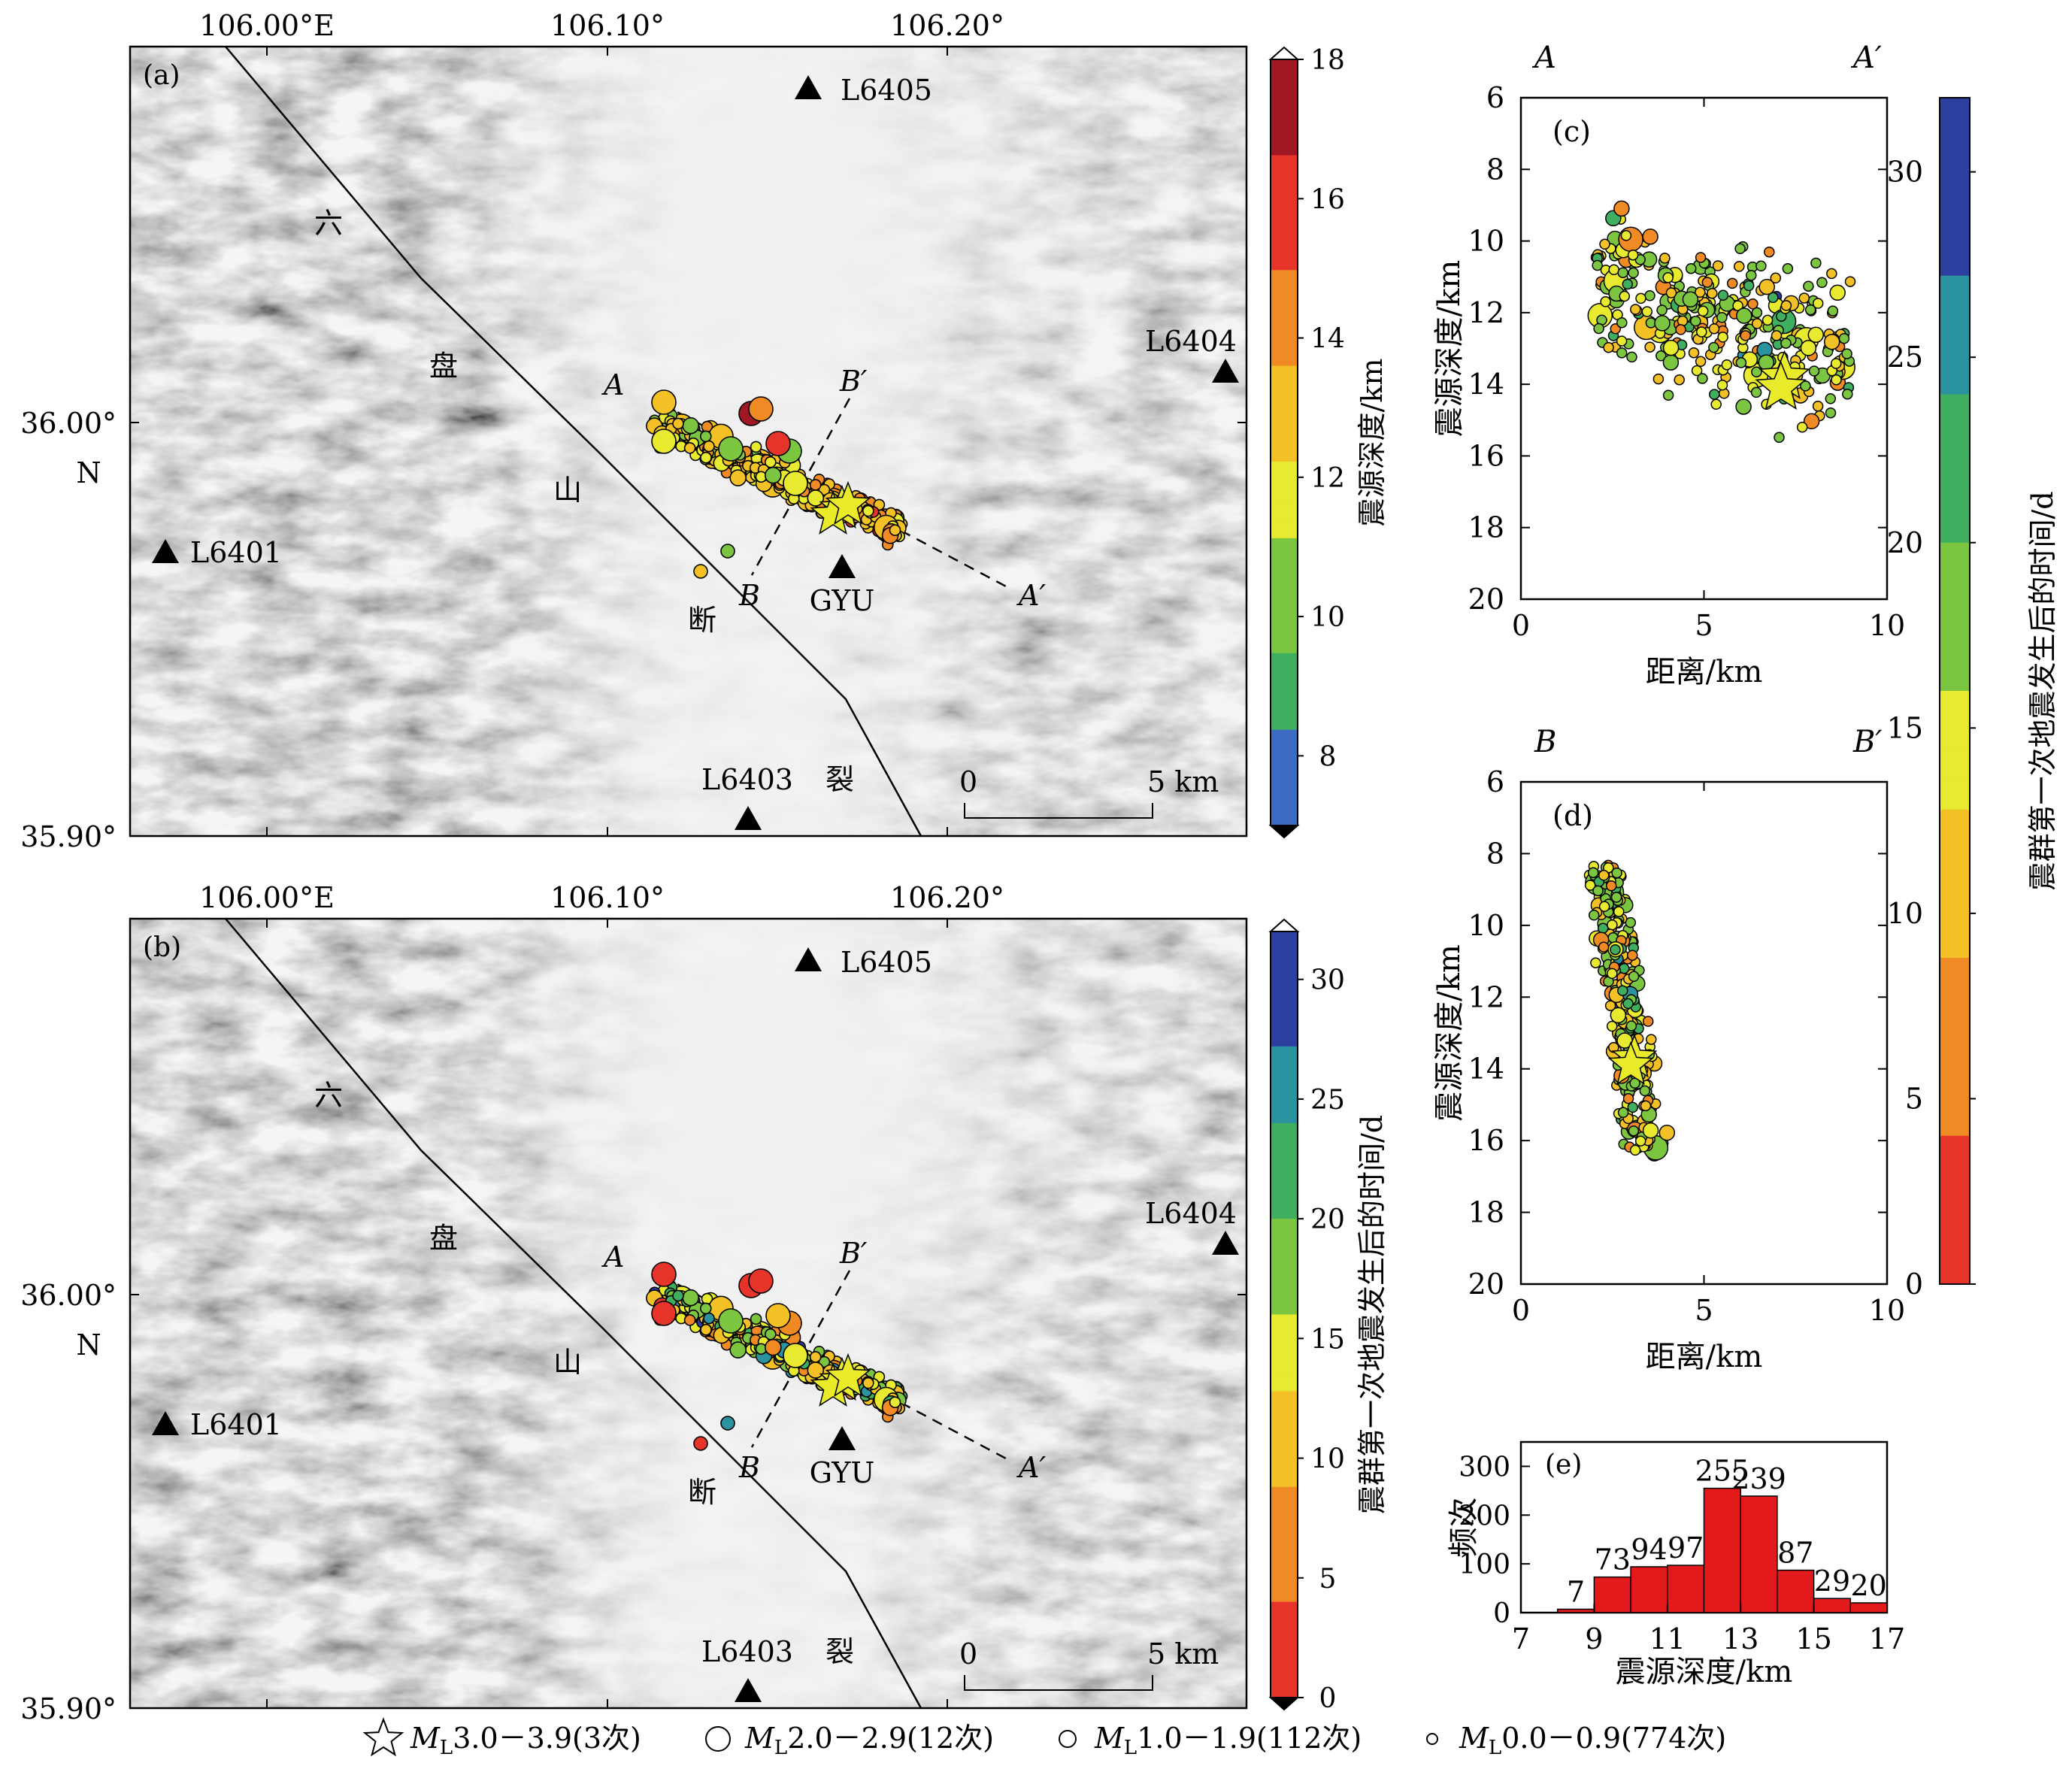 This screenshot has width=2072, height=1769. What do you see at coordinates (1486, 312) in the screenshot?
I see `y-tick-label: 12` at bounding box center [1486, 312].